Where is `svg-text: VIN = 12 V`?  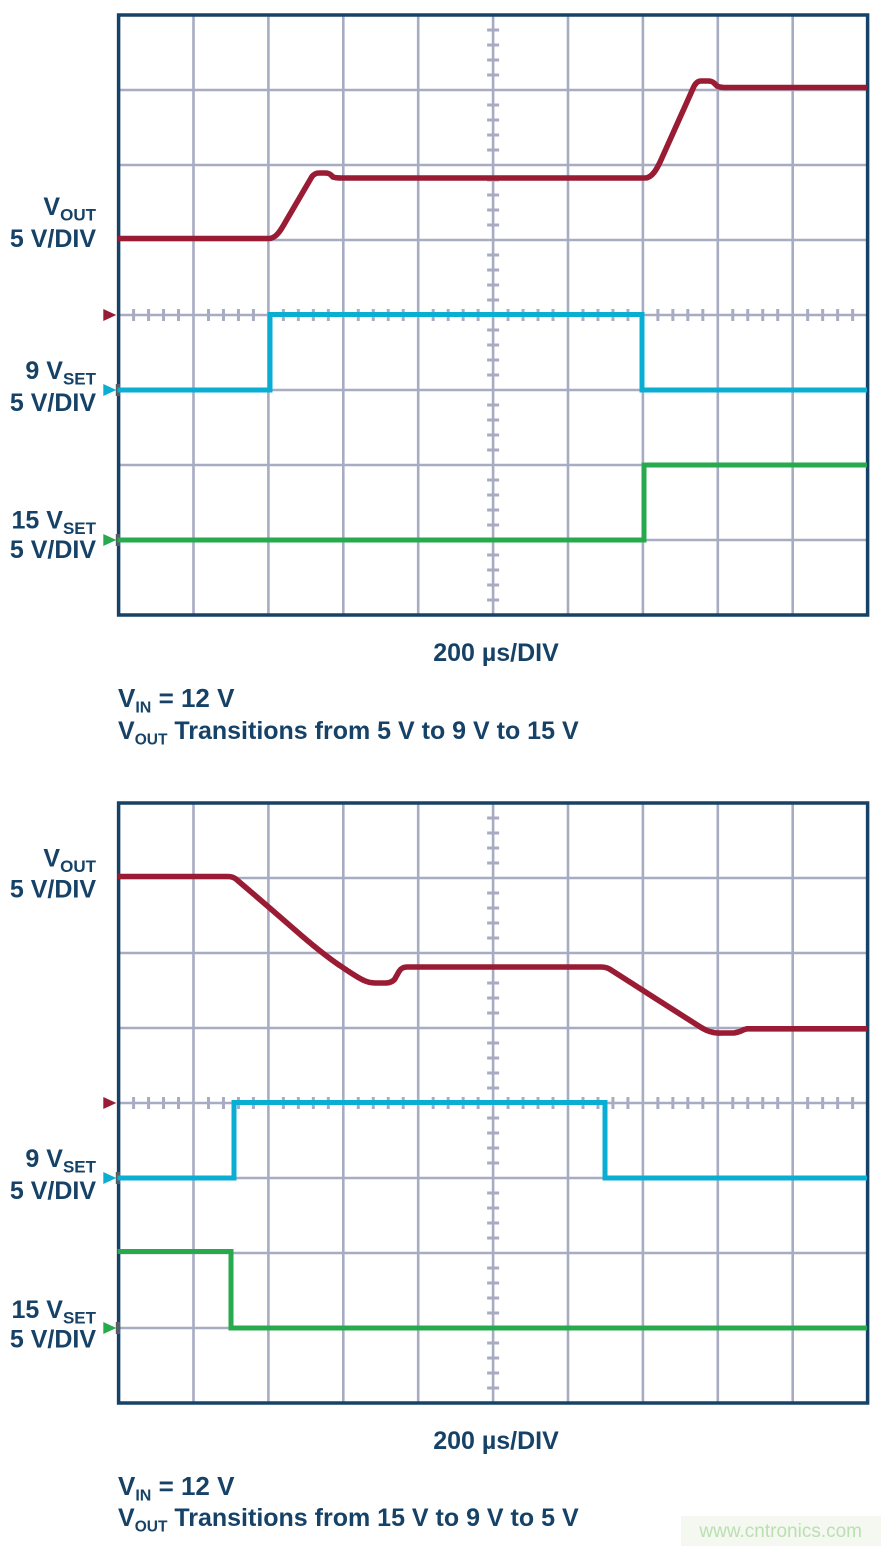
svg-text: VIN = 12 V is located at coordinates (176, 1488).